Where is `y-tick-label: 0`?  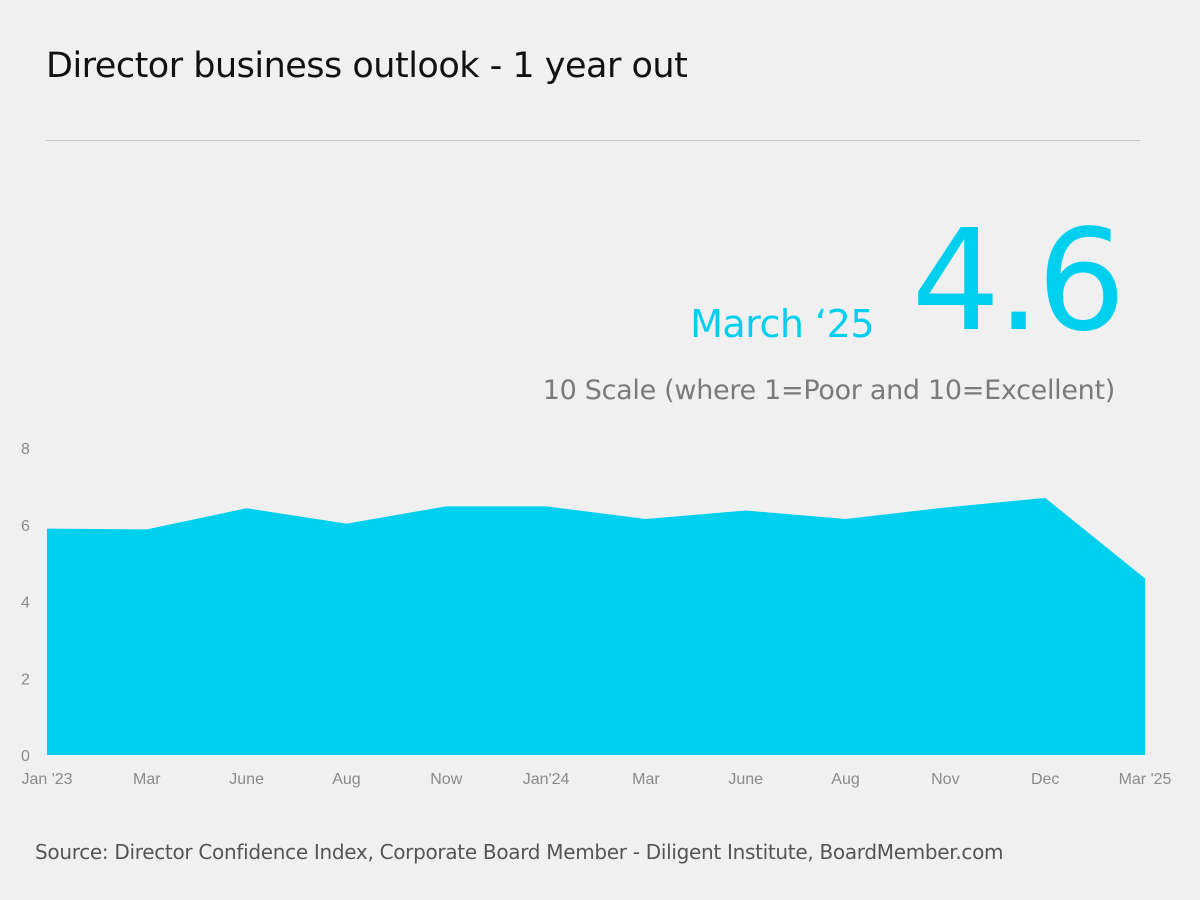
y-tick-label: 0 is located at coordinates (25, 756).